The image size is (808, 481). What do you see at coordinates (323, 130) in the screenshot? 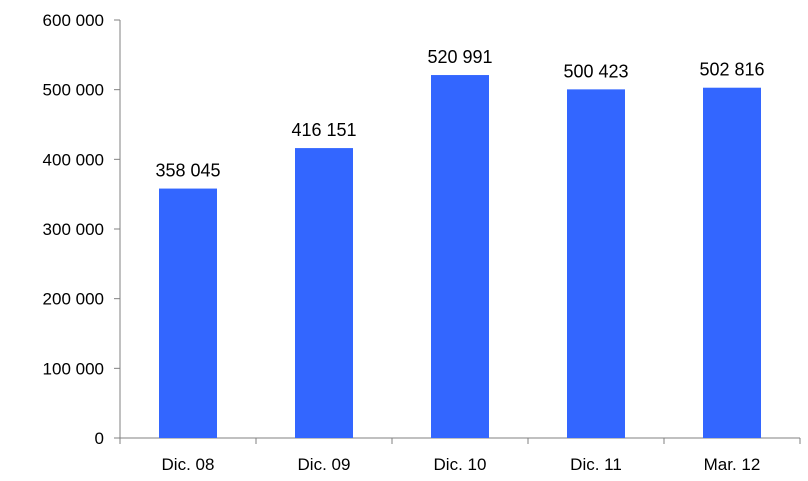
I see `bar-value-label: 416 151` at bounding box center [323, 130].